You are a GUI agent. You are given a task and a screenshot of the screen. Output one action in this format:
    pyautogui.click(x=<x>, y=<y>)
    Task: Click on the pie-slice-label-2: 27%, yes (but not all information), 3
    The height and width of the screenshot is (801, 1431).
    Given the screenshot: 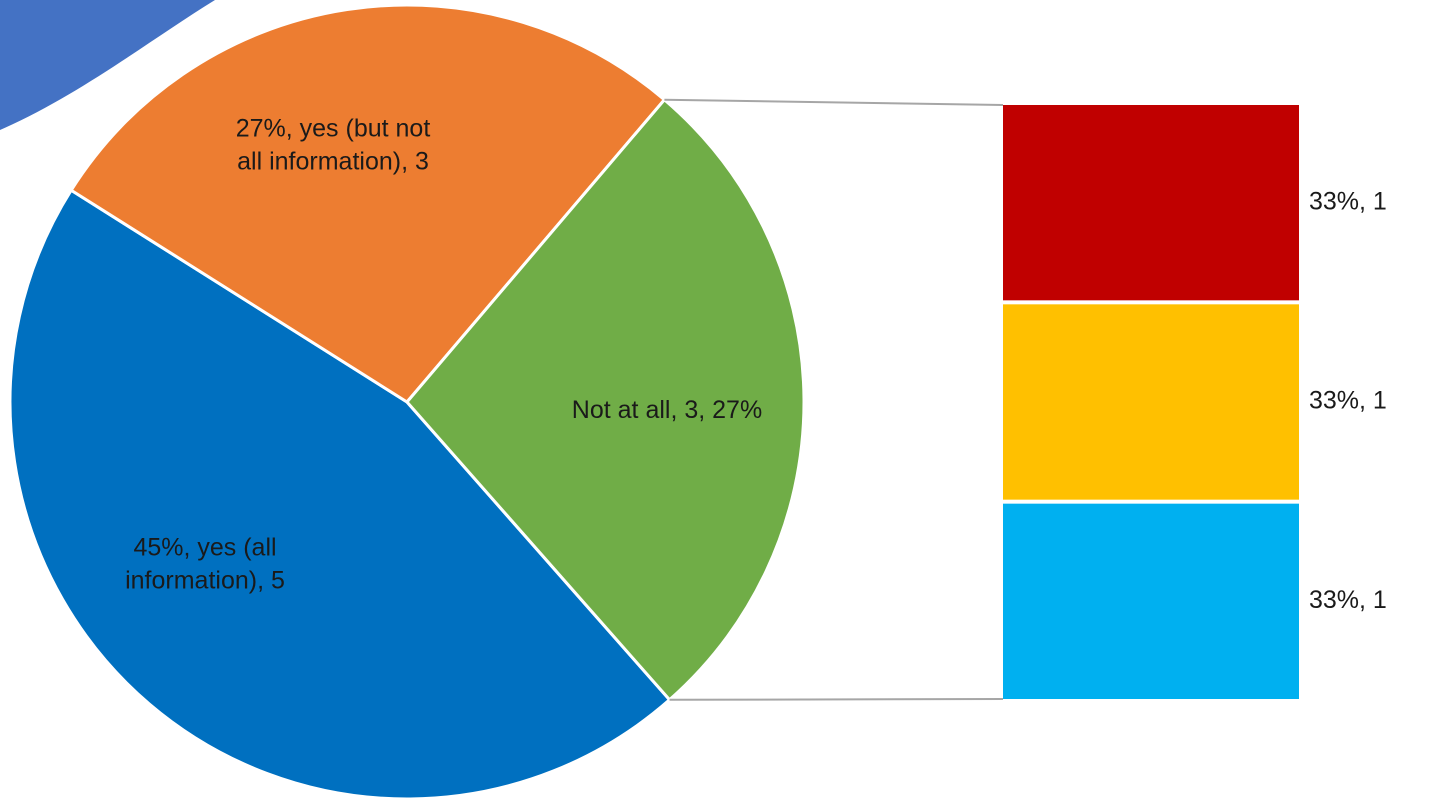 What is the action you would take?
    pyautogui.click(x=333, y=144)
    